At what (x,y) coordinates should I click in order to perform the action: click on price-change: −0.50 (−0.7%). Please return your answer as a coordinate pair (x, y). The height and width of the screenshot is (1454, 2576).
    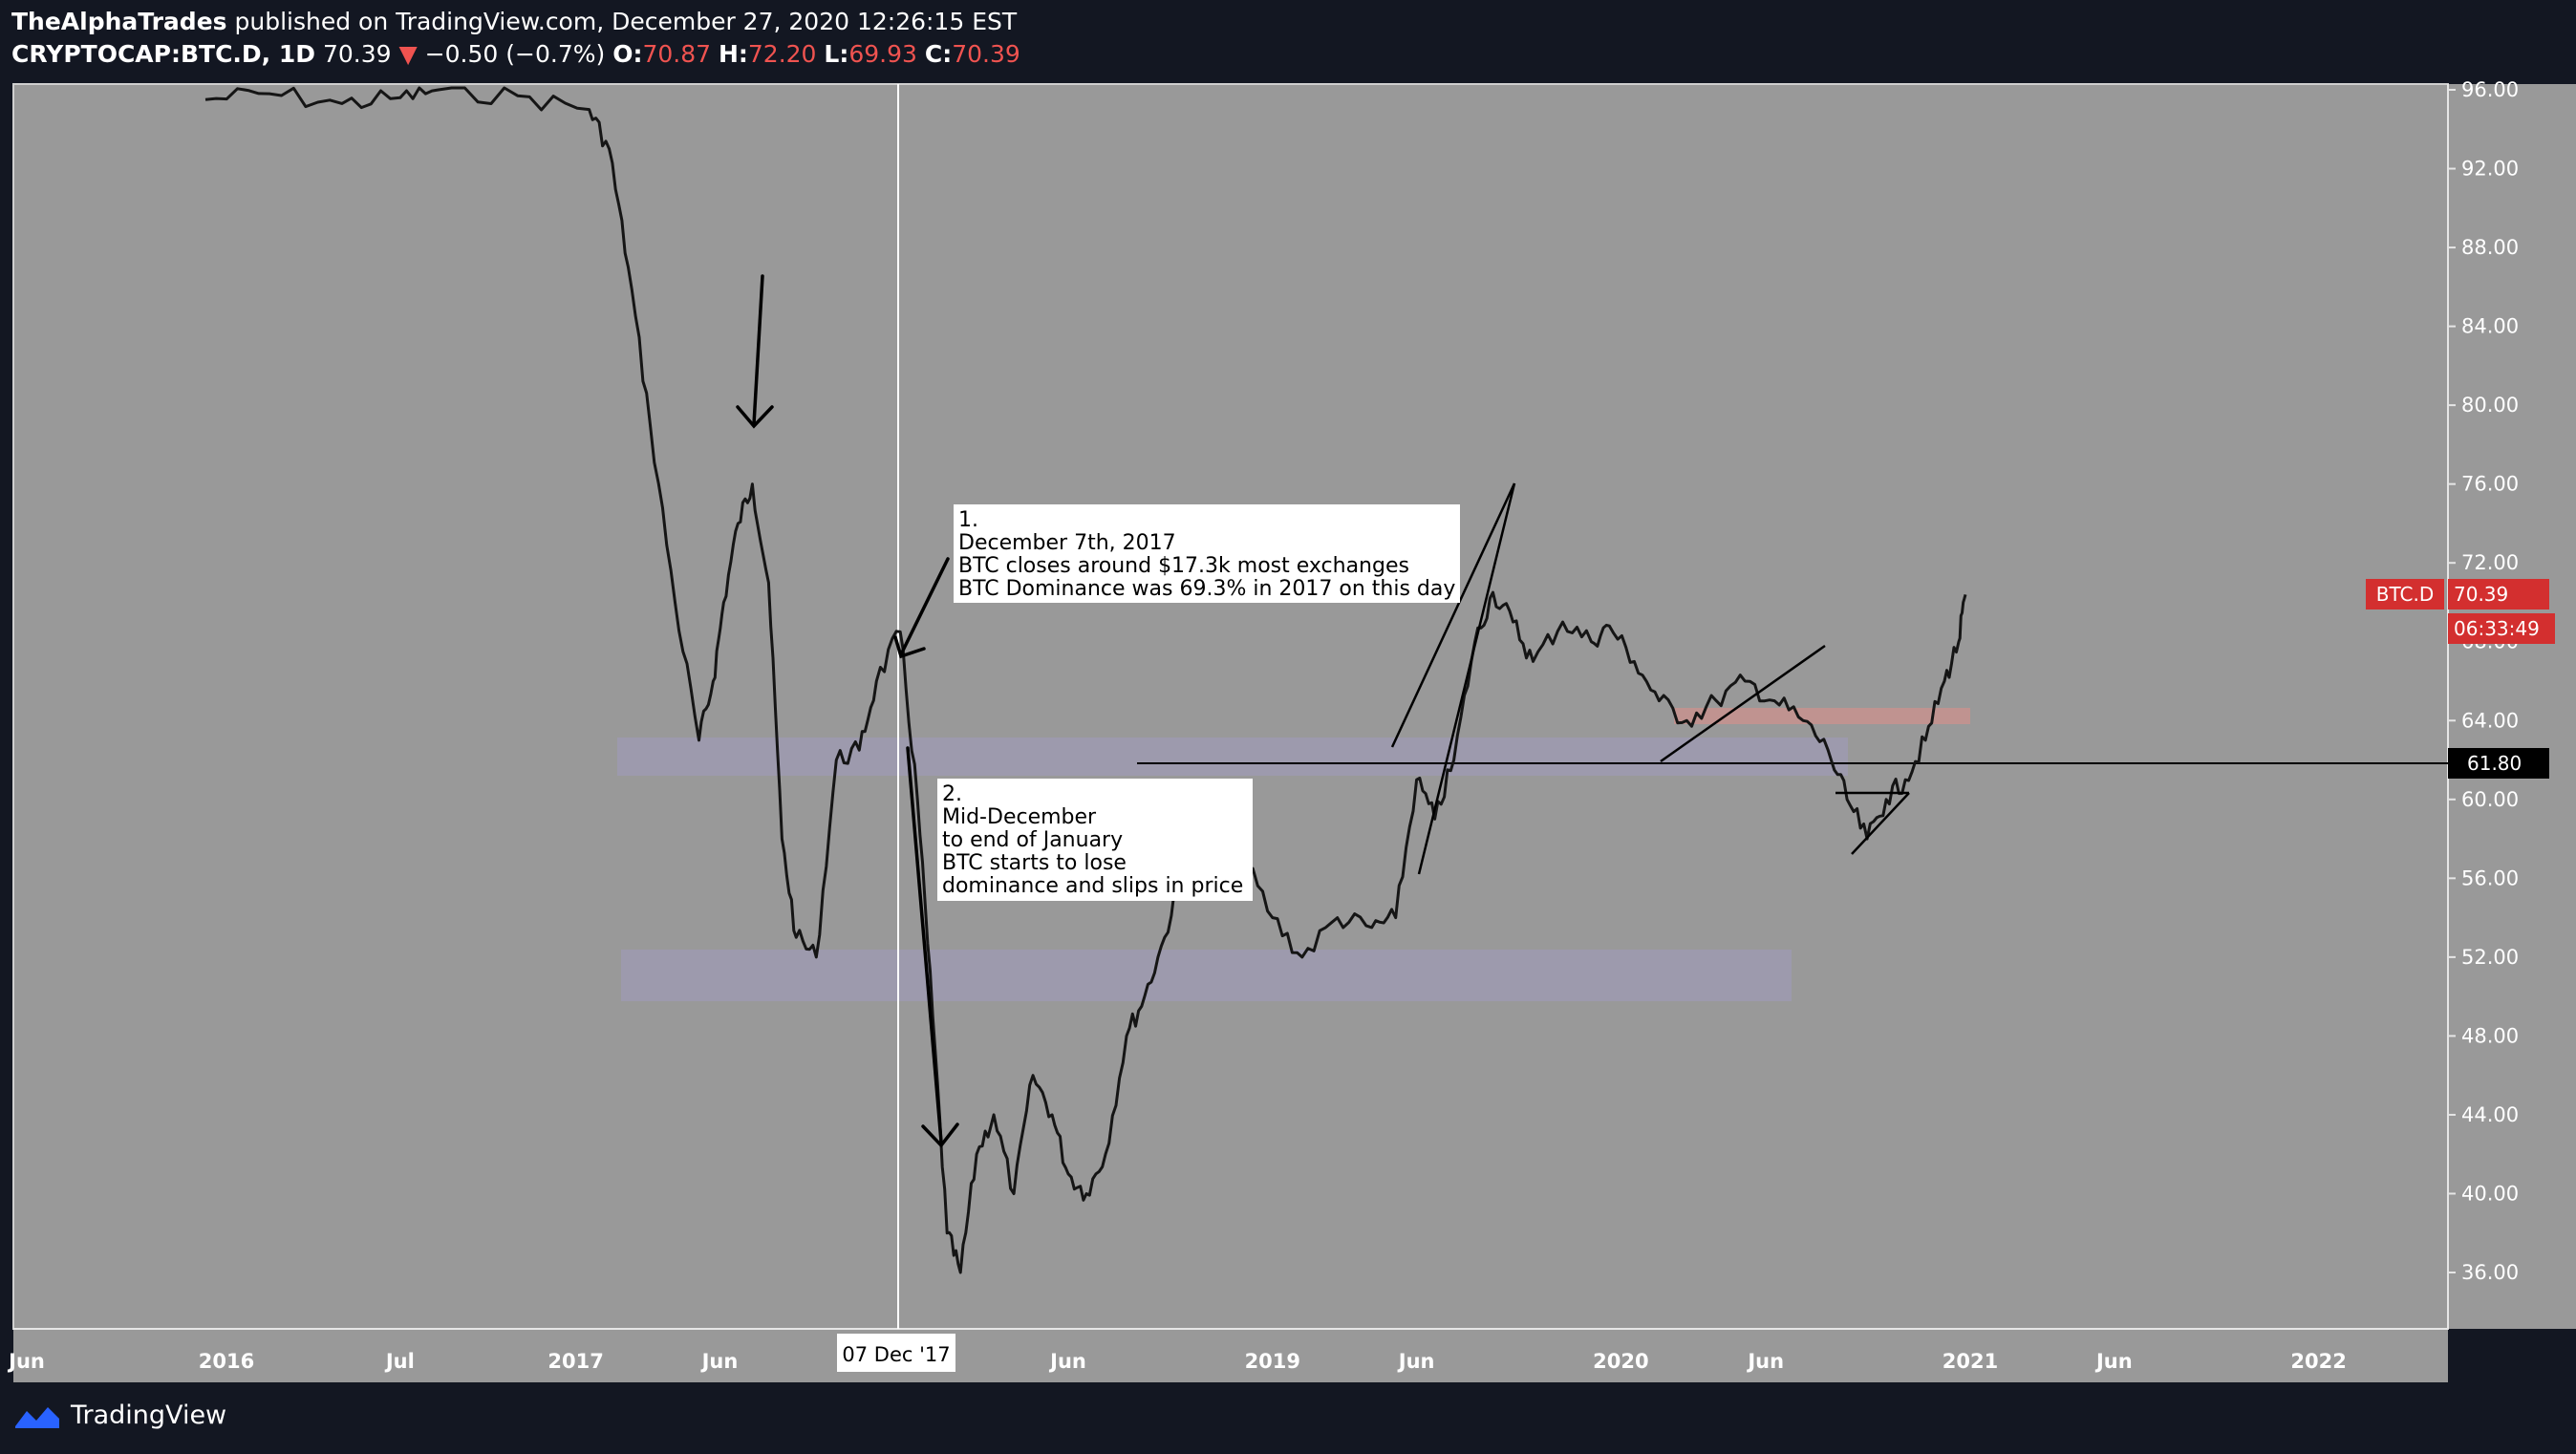
    Looking at the image, I should click on (515, 54).